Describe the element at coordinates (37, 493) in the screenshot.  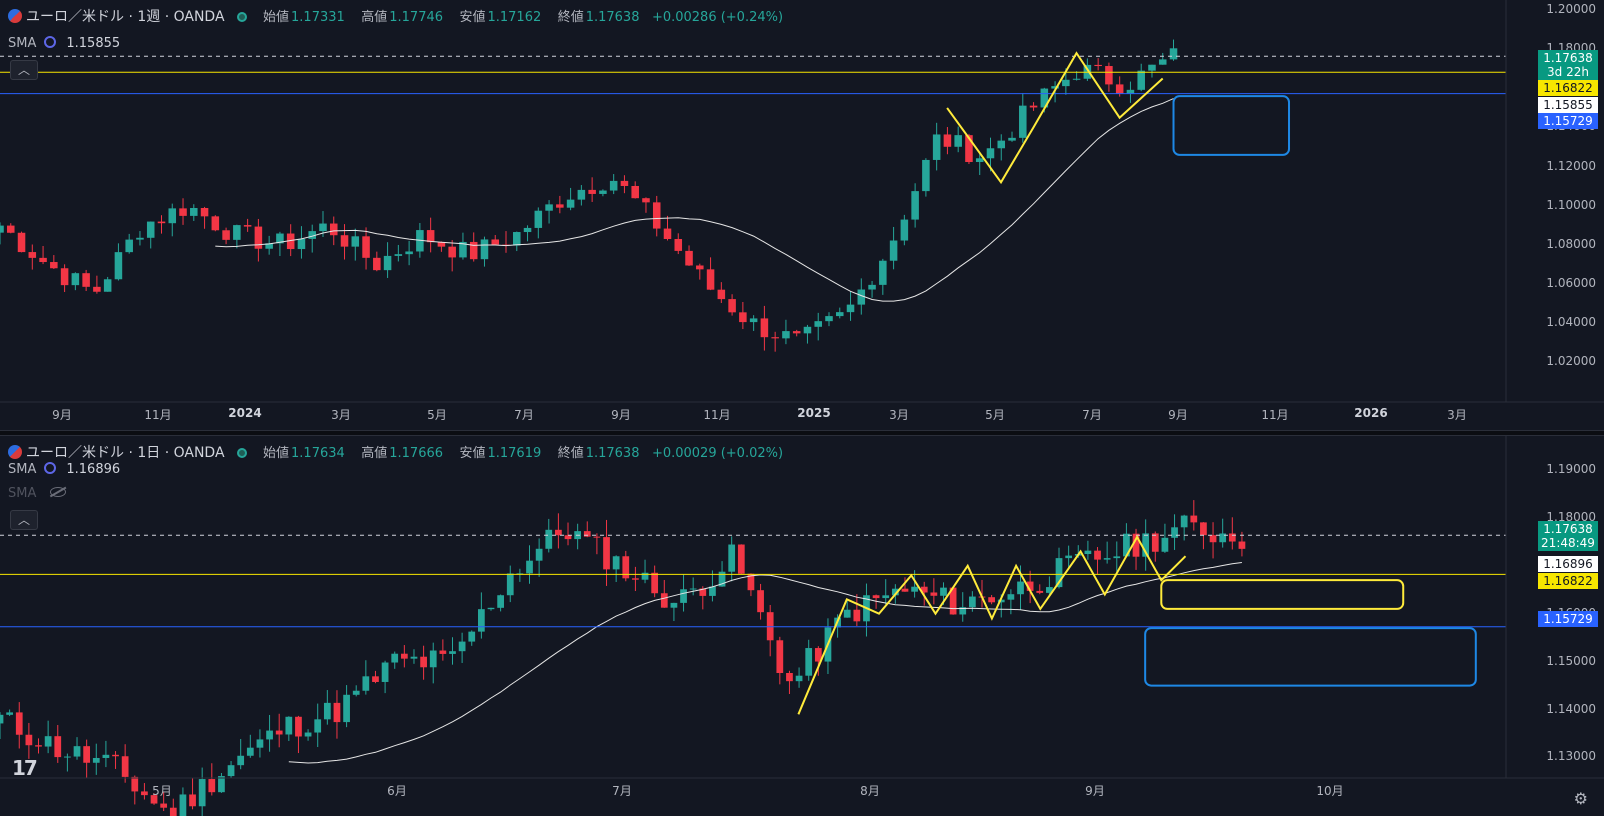
I see `sma-hidden-row: SMA` at that location.